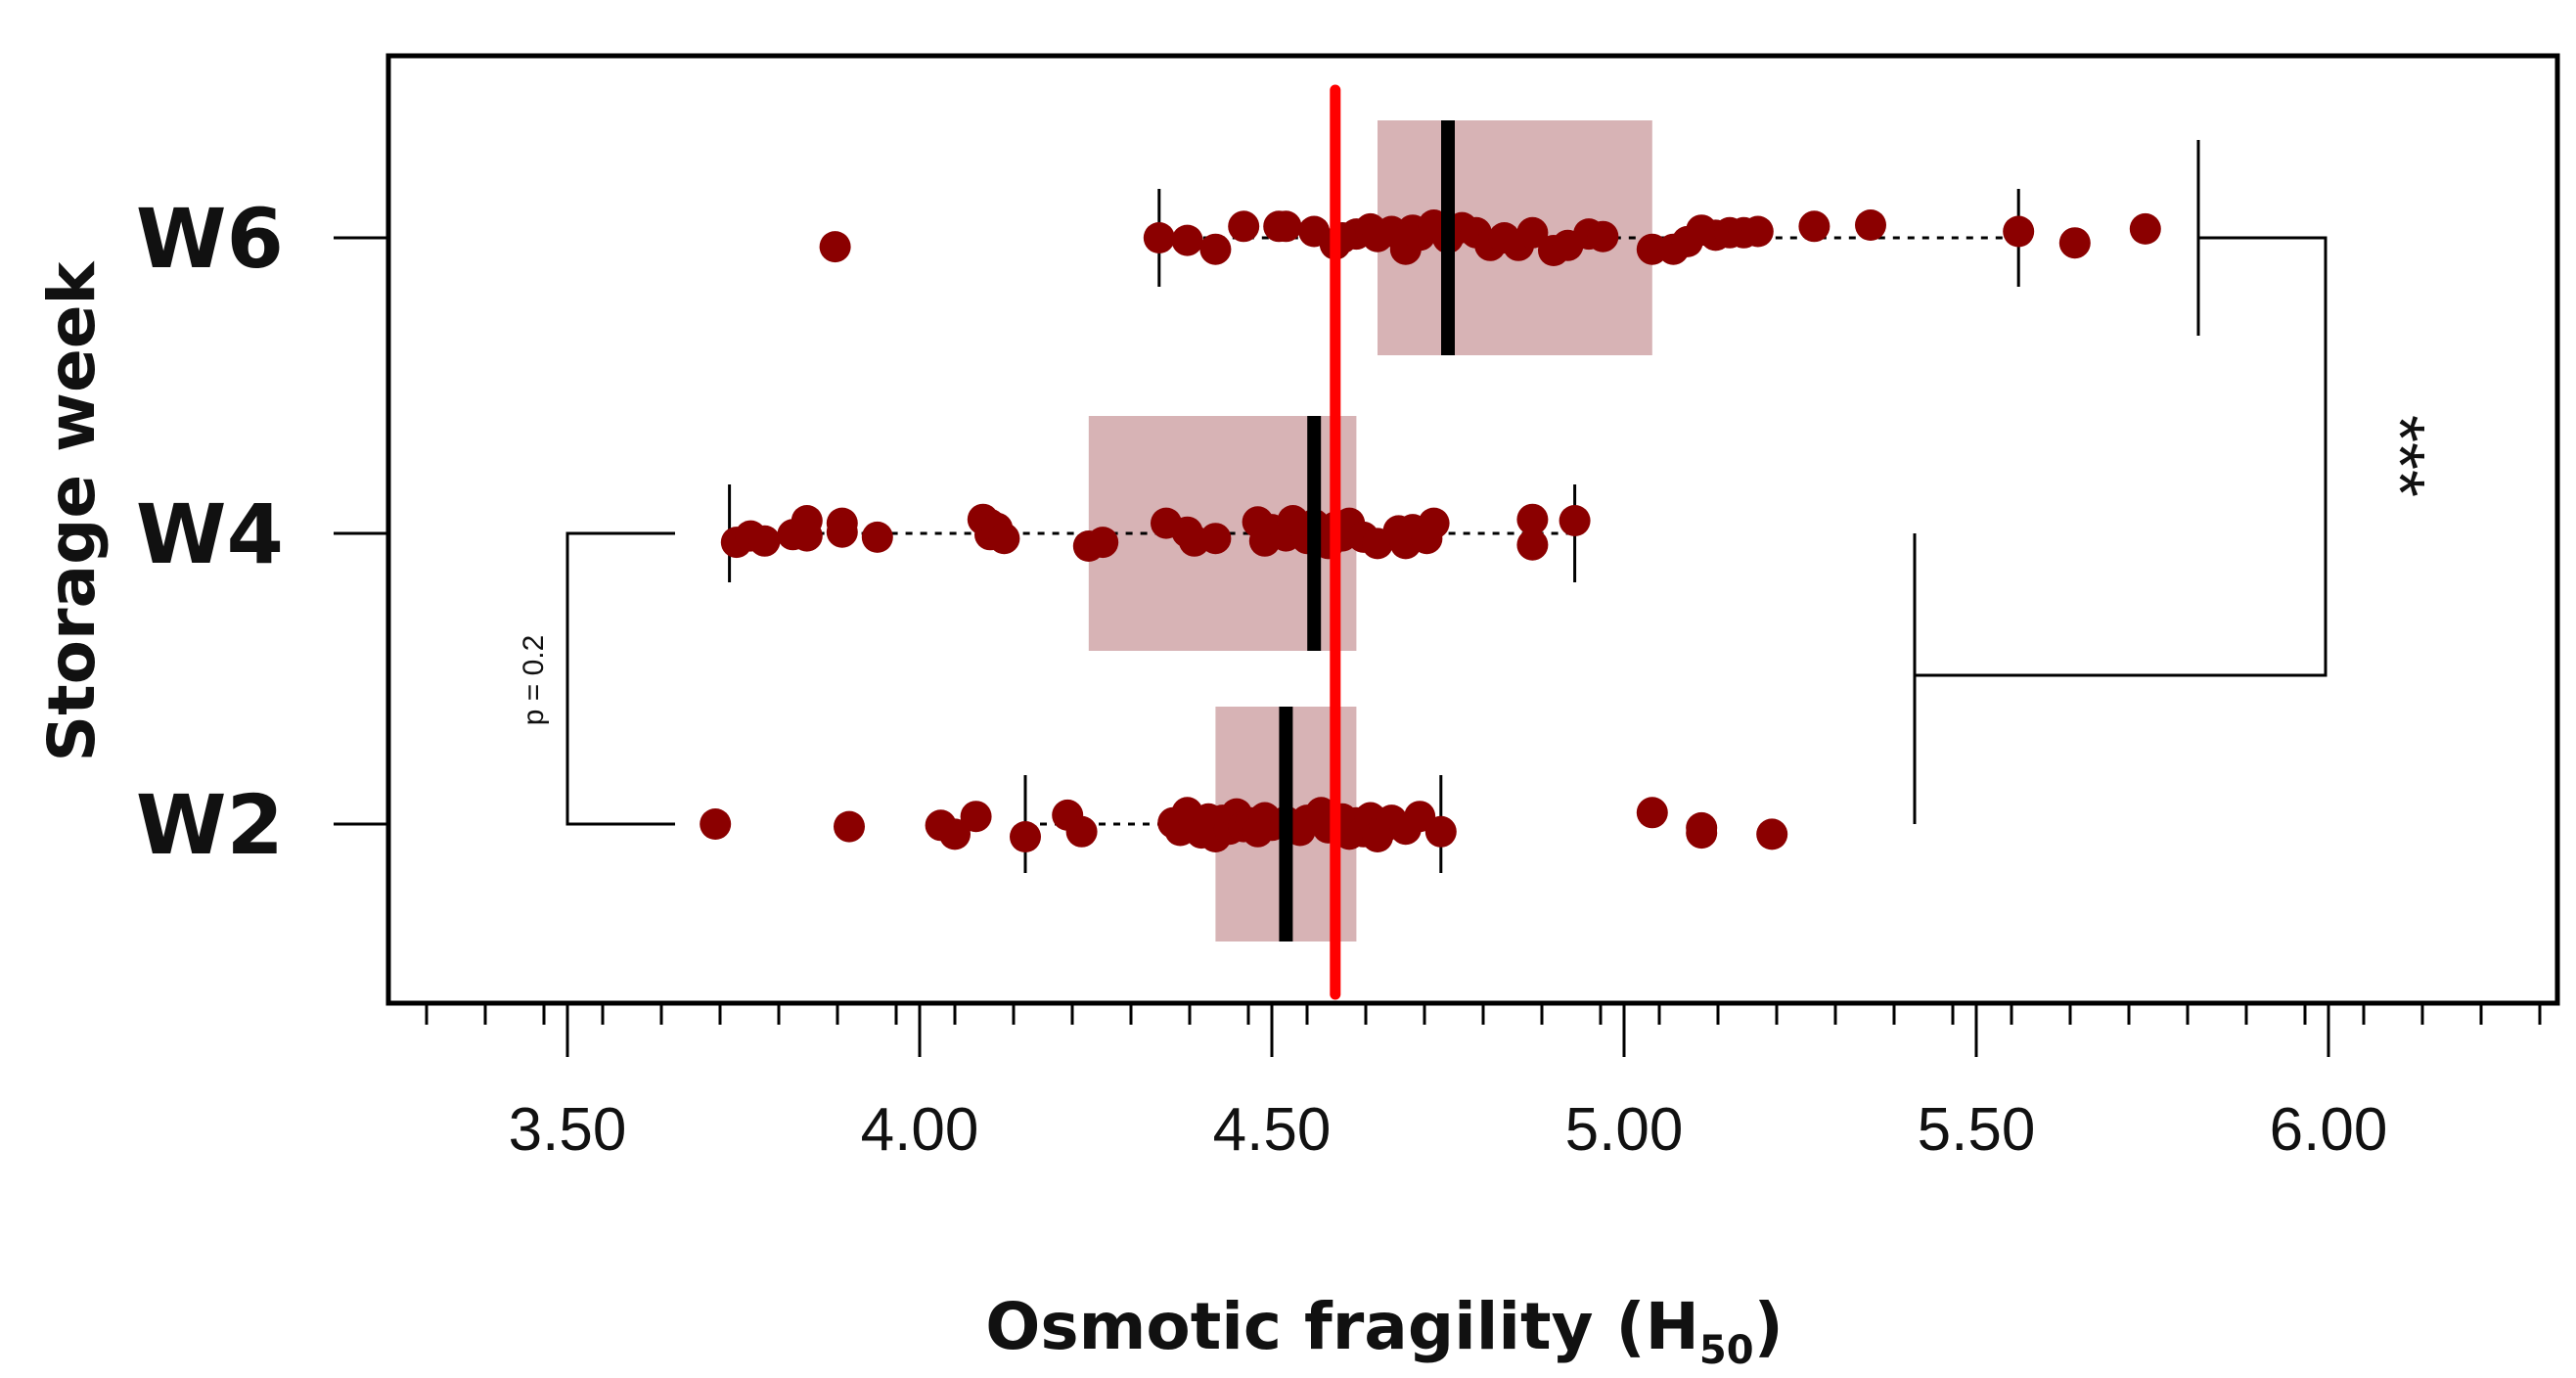  What do you see at coordinates (1483, 1083) in the screenshot?
I see `x-axis: 3.50 4.00 4.50 5.00 5.50 6.00` at bounding box center [1483, 1083].